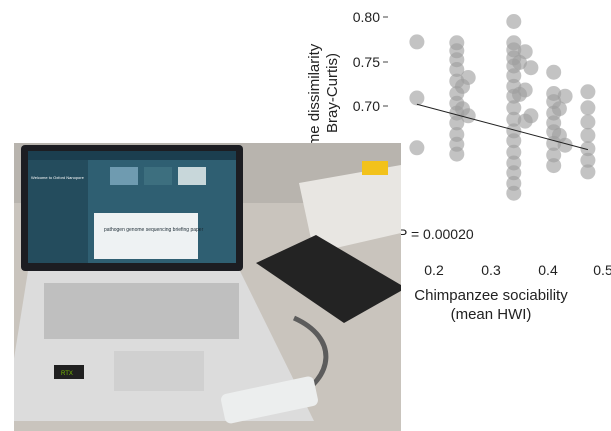  What do you see at coordinates (366, 106) in the screenshot?
I see `y-tick-label-070: 0.70` at bounding box center [366, 106].